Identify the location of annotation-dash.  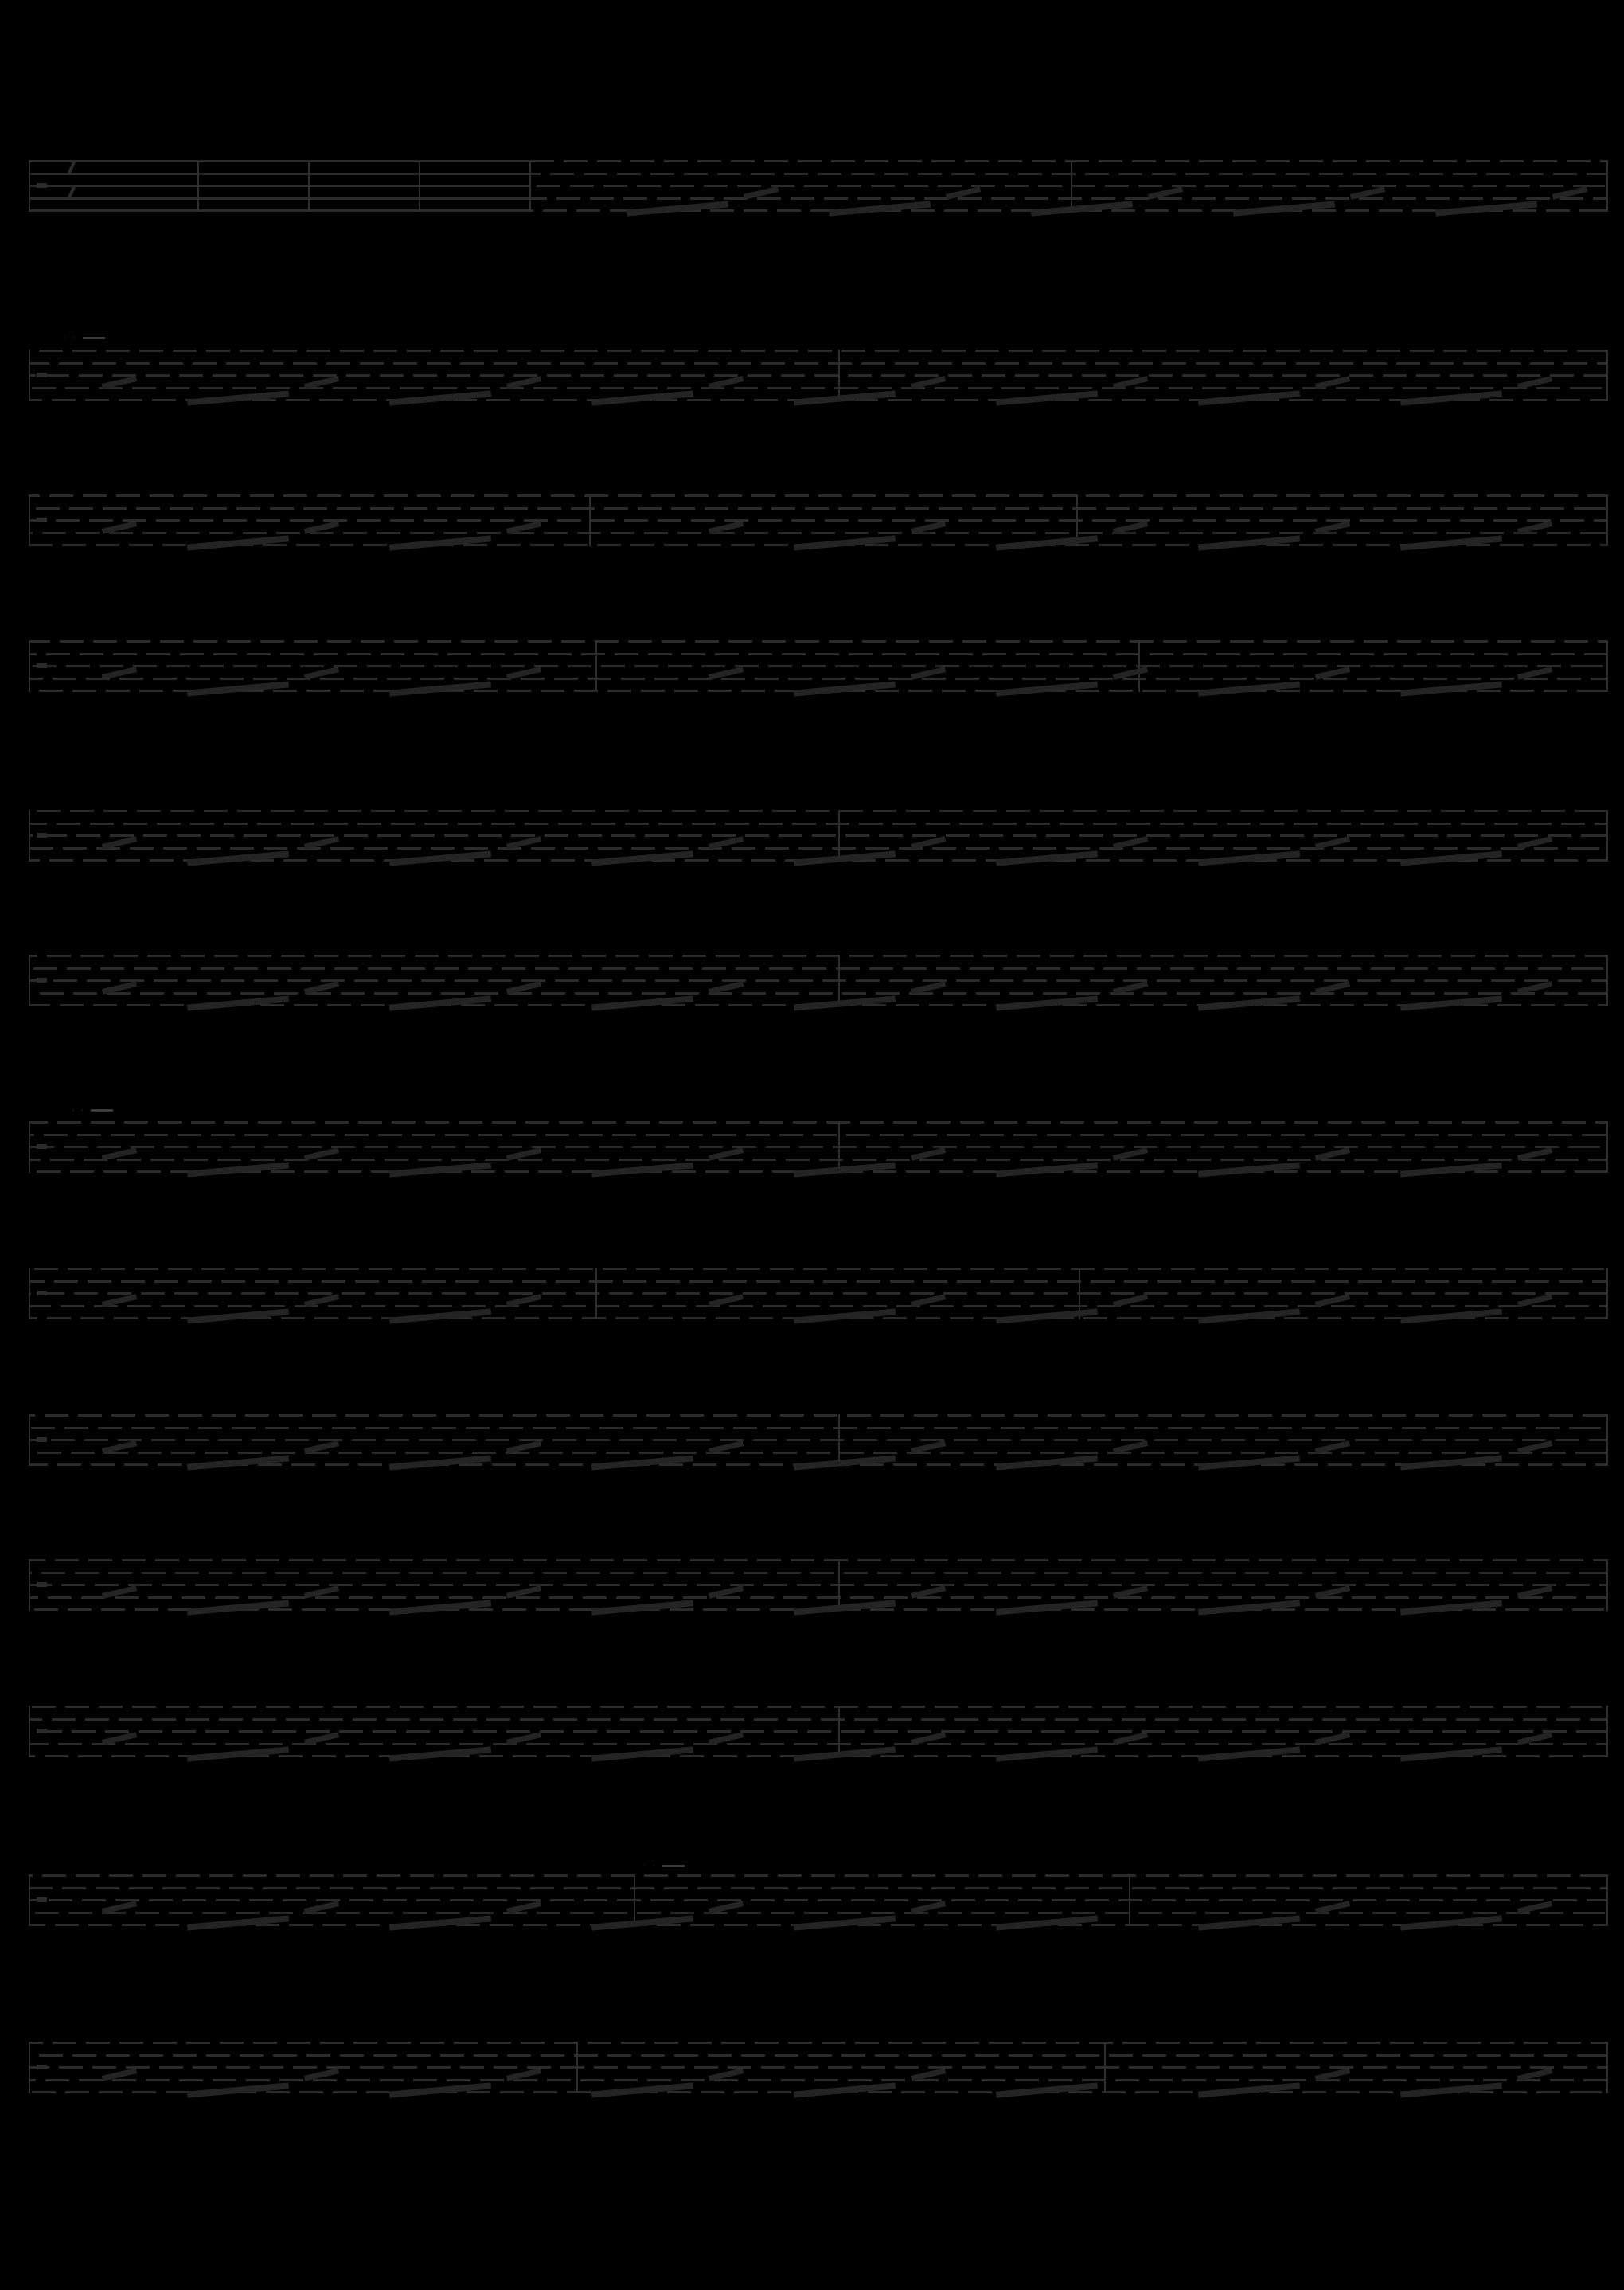
(673, 1866).